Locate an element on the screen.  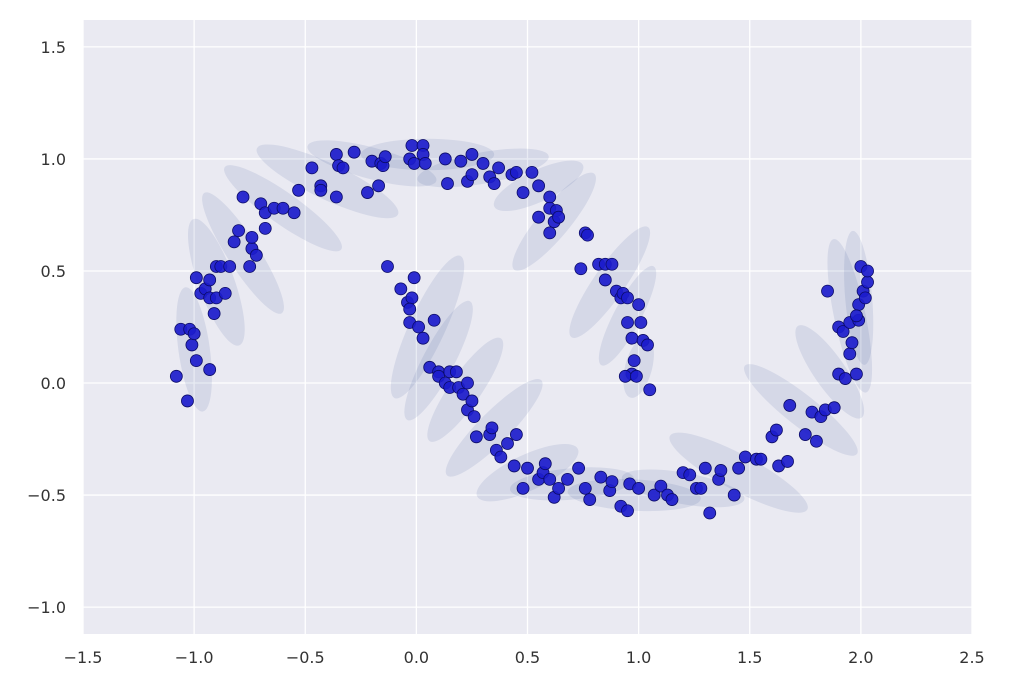
x-tick-label: 1.0 is located at coordinates (638, 657).